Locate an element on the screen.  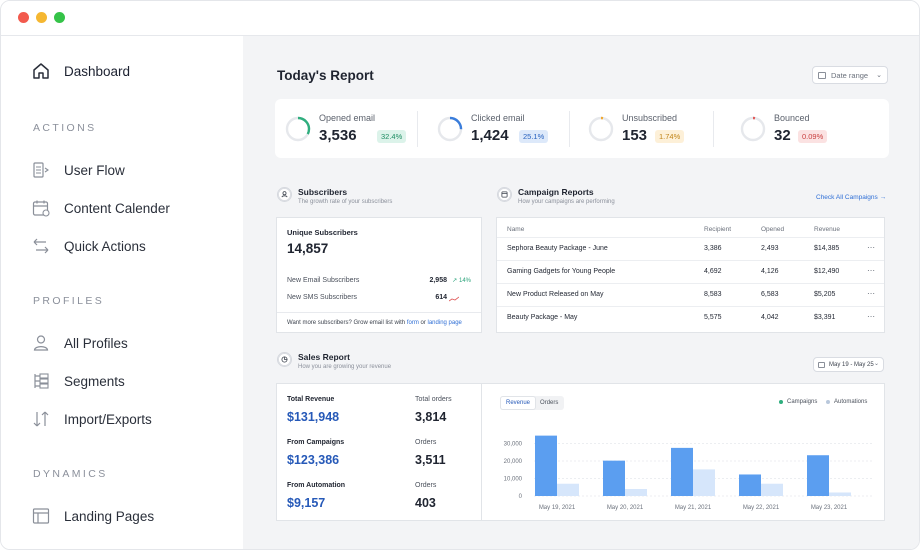
title-bar is located at coordinates (460, 18).